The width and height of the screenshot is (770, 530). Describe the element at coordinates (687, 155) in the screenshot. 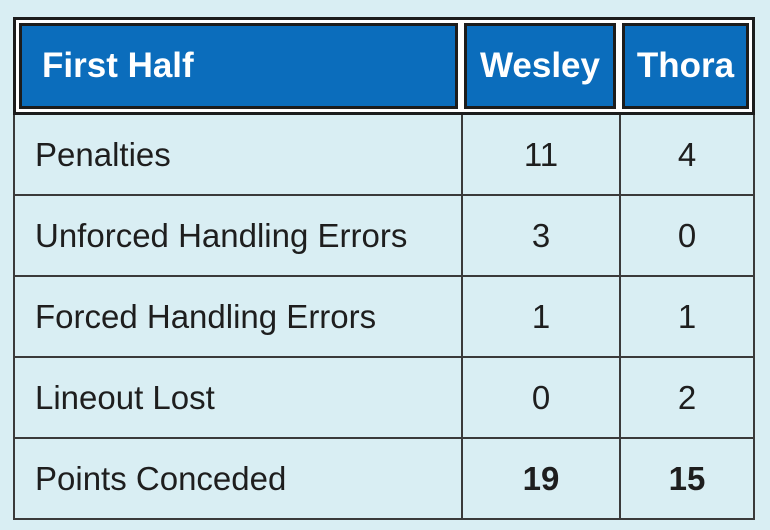

I see `row-value-team-b: 4` at that location.